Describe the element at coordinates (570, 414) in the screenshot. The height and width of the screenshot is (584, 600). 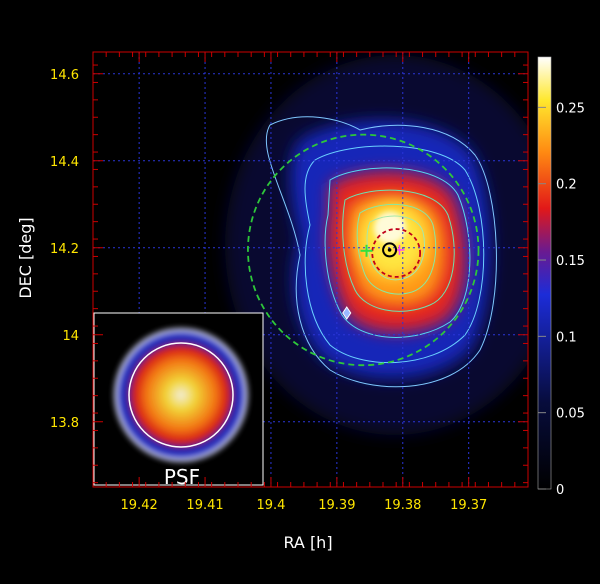
I see `colorbar-tick-label: 0.05` at that location.